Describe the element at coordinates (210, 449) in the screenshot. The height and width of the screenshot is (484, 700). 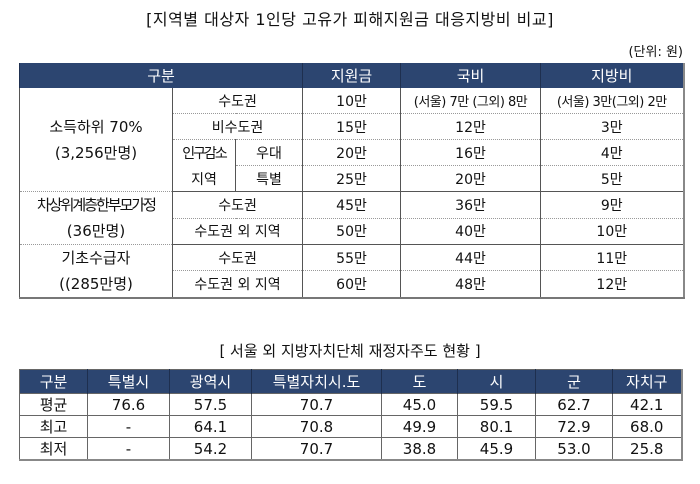
I see `value-cell: 54.2` at that location.